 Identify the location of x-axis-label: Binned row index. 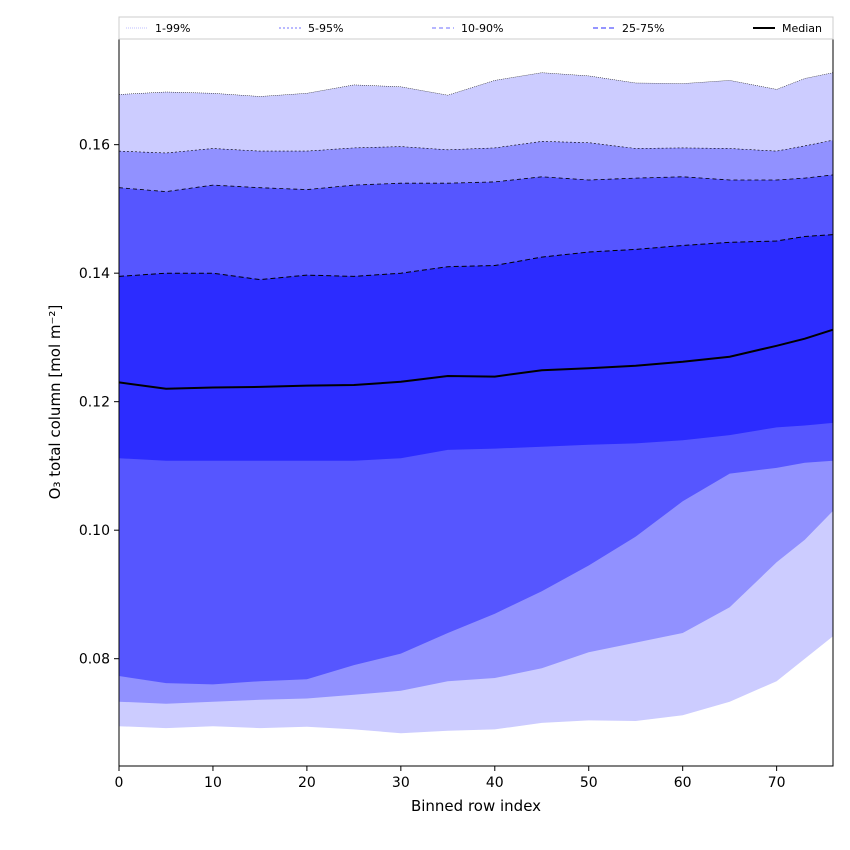
(476, 806).